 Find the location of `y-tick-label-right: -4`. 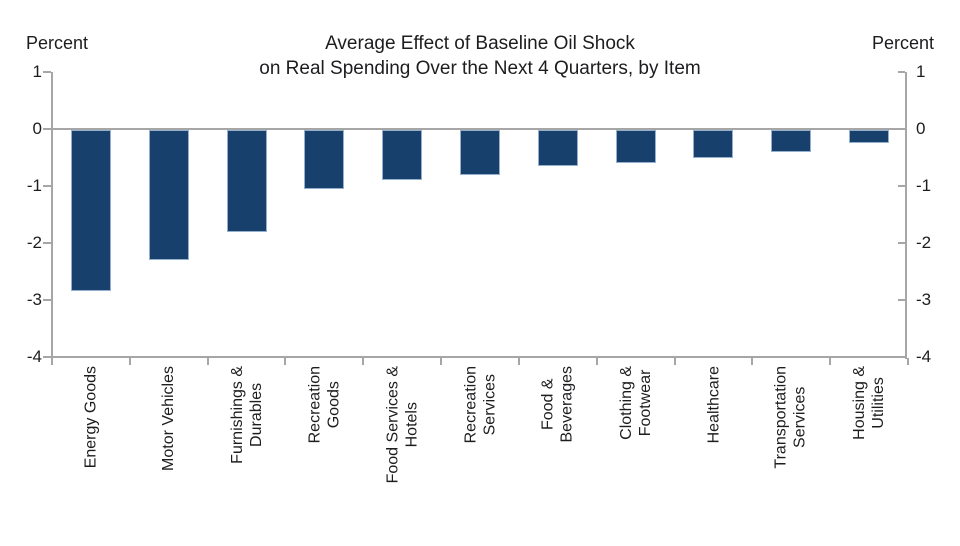

y-tick-label-right: -4 is located at coordinates (924, 356).